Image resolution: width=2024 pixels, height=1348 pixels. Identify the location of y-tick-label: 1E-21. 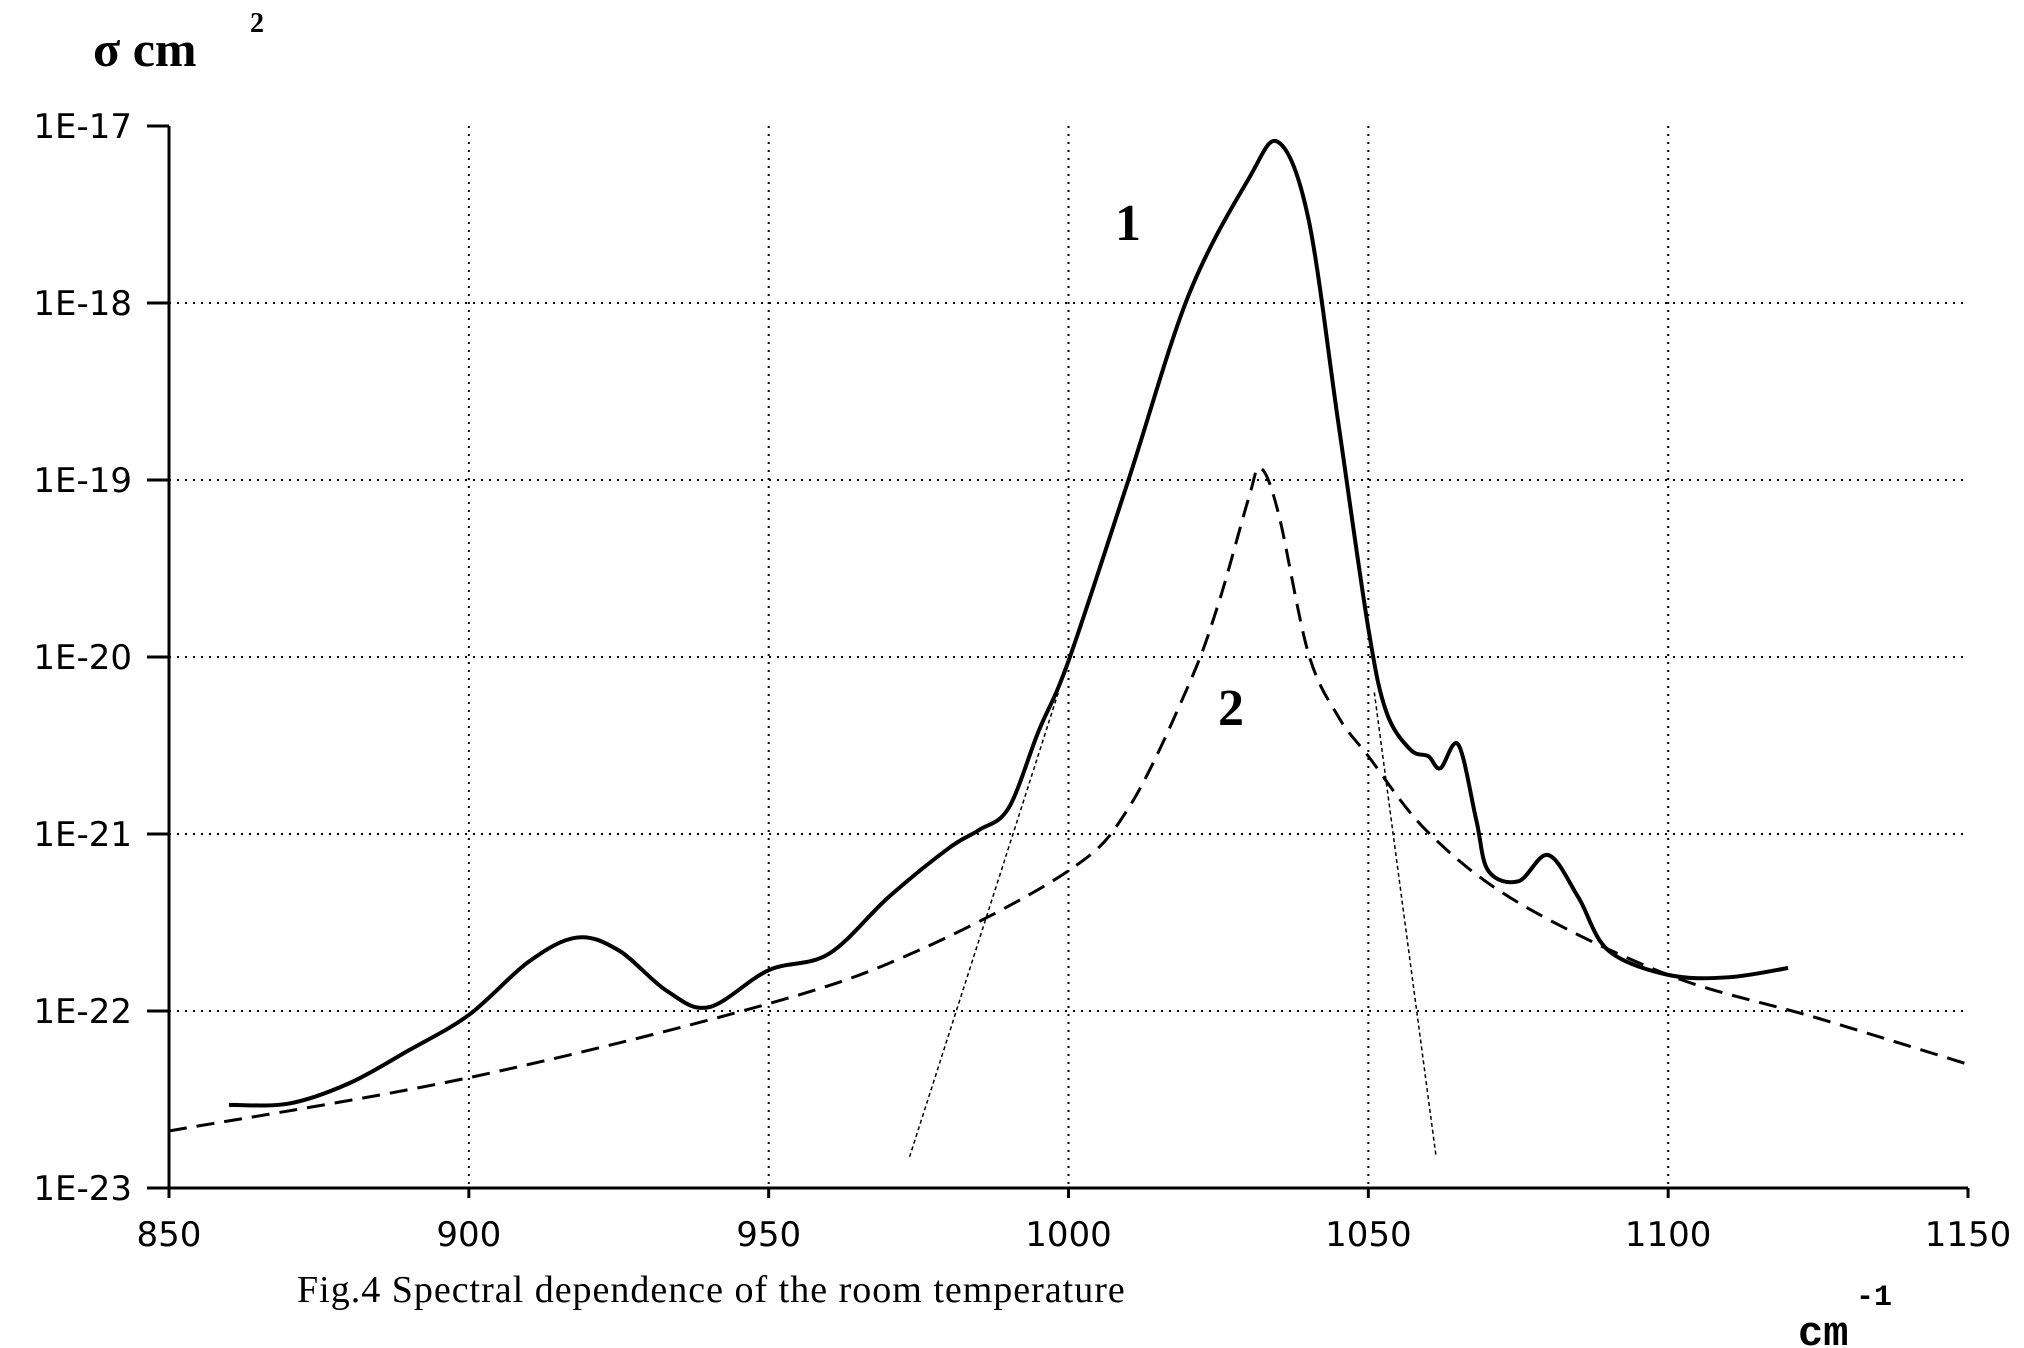
(82, 835).